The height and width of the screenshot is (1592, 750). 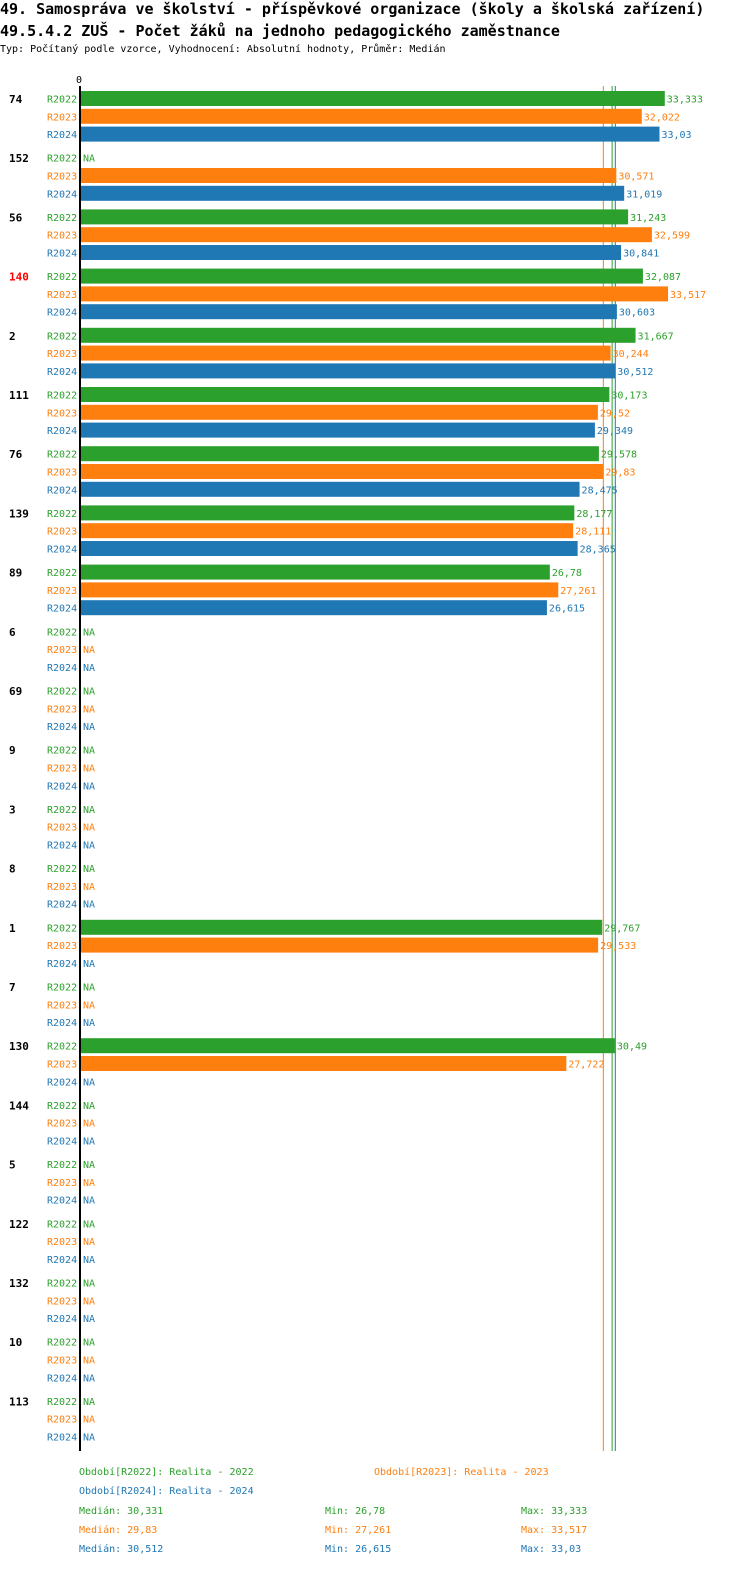 What do you see at coordinates (685, 100) in the screenshot?
I see `data-label: 33,333` at bounding box center [685, 100].